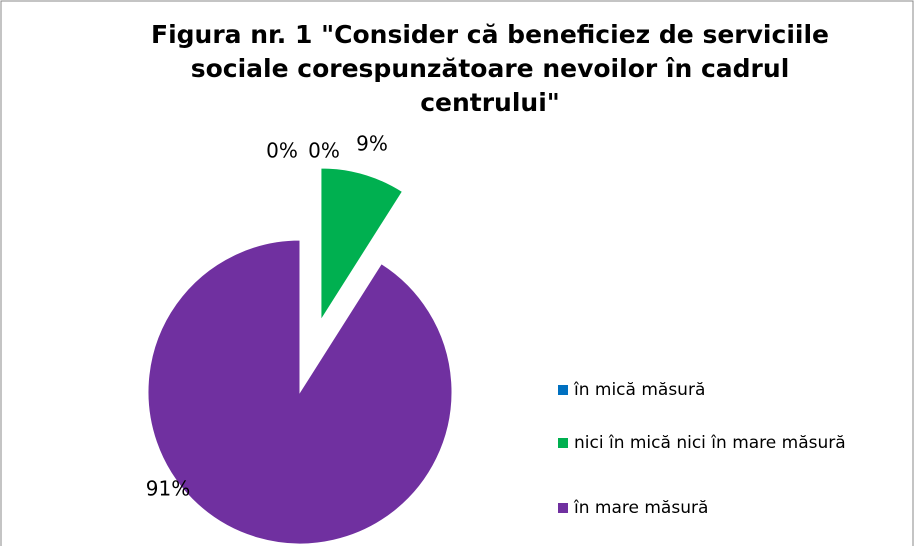  Describe the element at coordinates (640, 508) in the screenshot. I see `legend-label: în mare măsură` at that location.